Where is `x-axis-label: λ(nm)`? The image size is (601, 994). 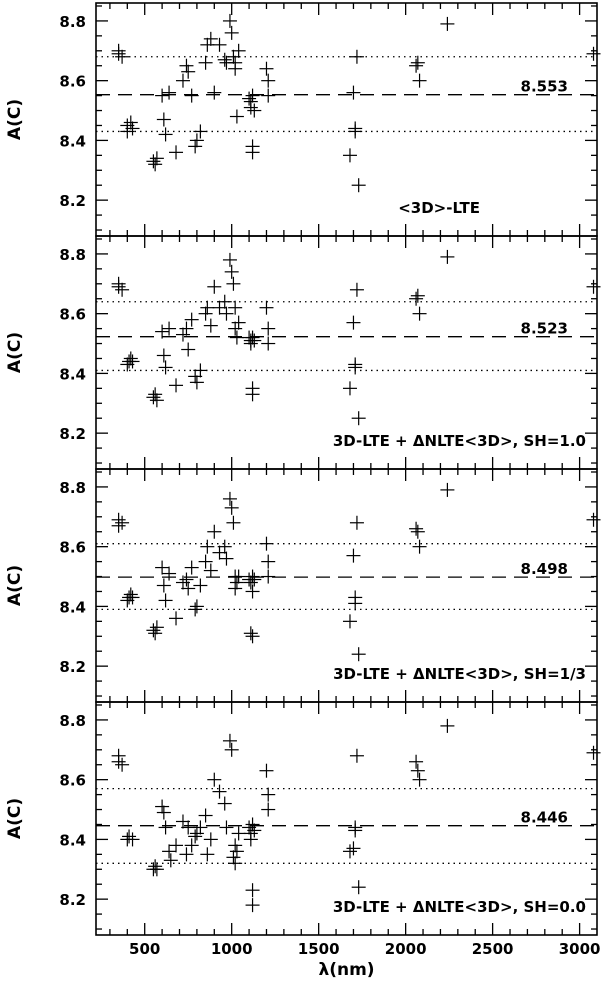 x-axis-label: λ(nm) is located at coordinates (346, 970).